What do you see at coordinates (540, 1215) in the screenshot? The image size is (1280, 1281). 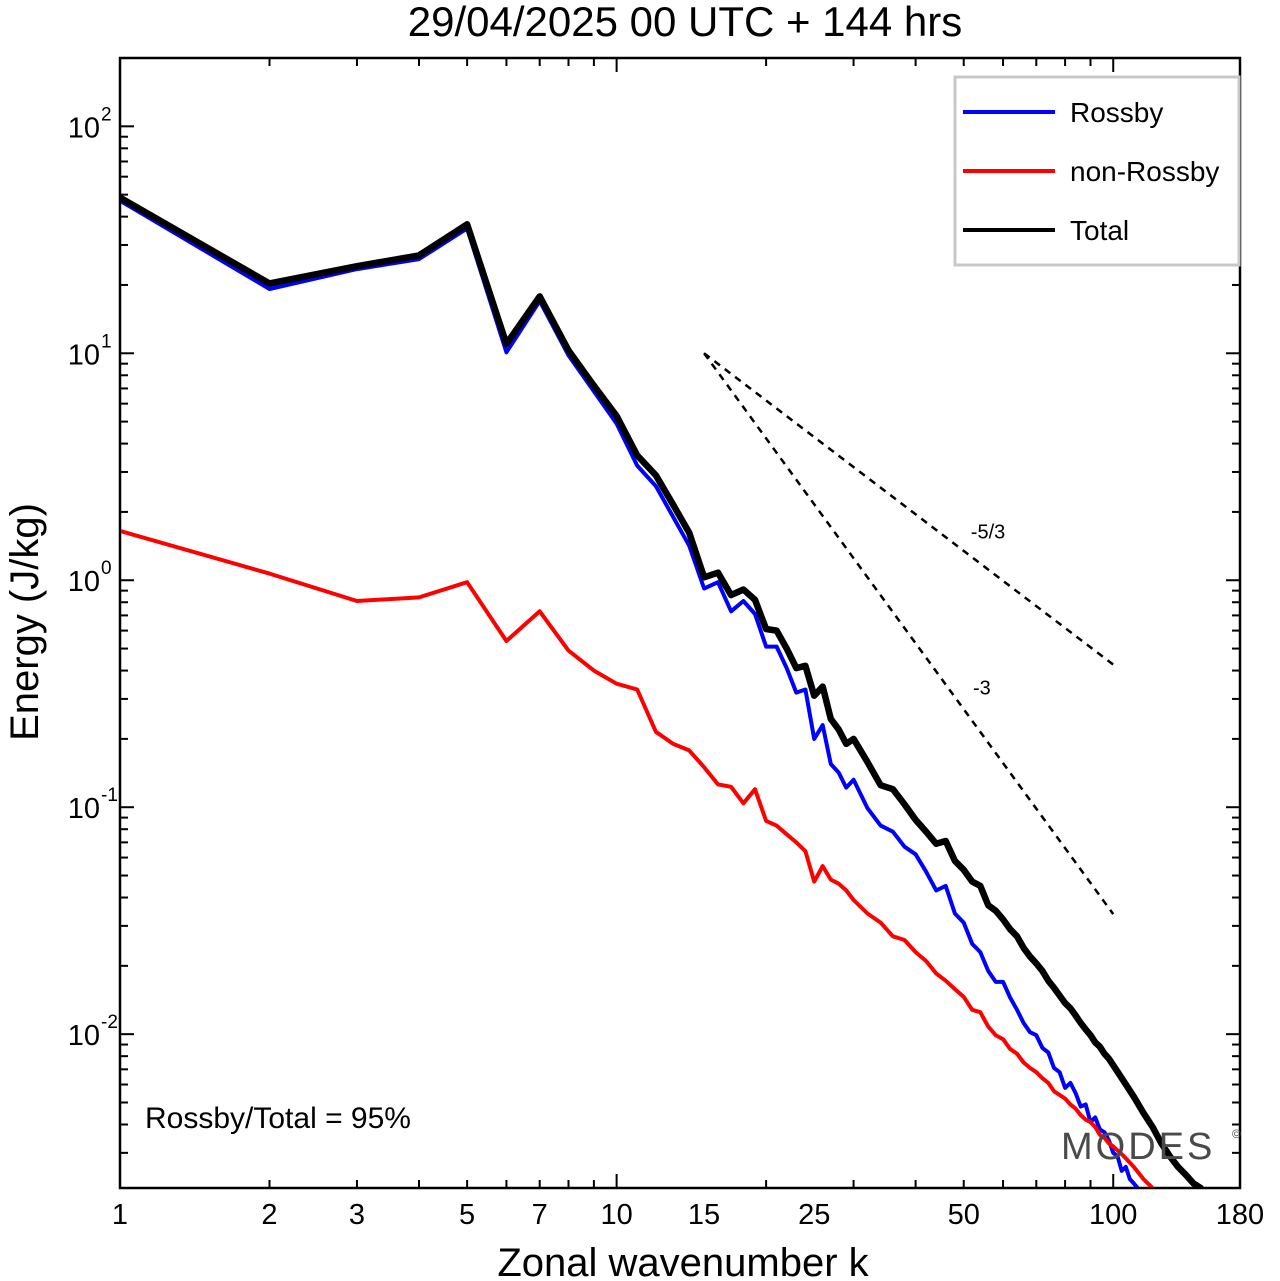 I see `x-tick-label: 7` at bounding box center [540, 1215].